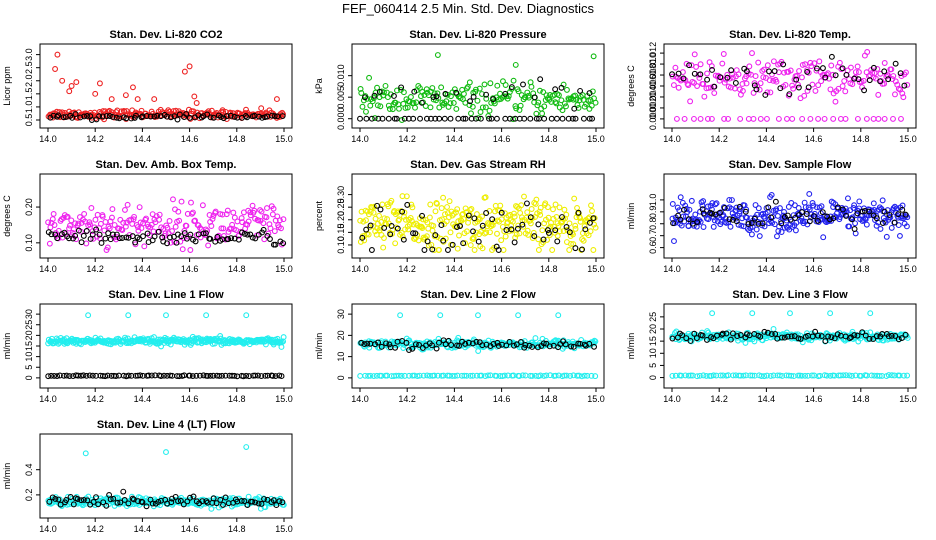  Describe the element at coordinates (455, 399) in the screenshot. I see `x-tick-label: 14.4` at that location.